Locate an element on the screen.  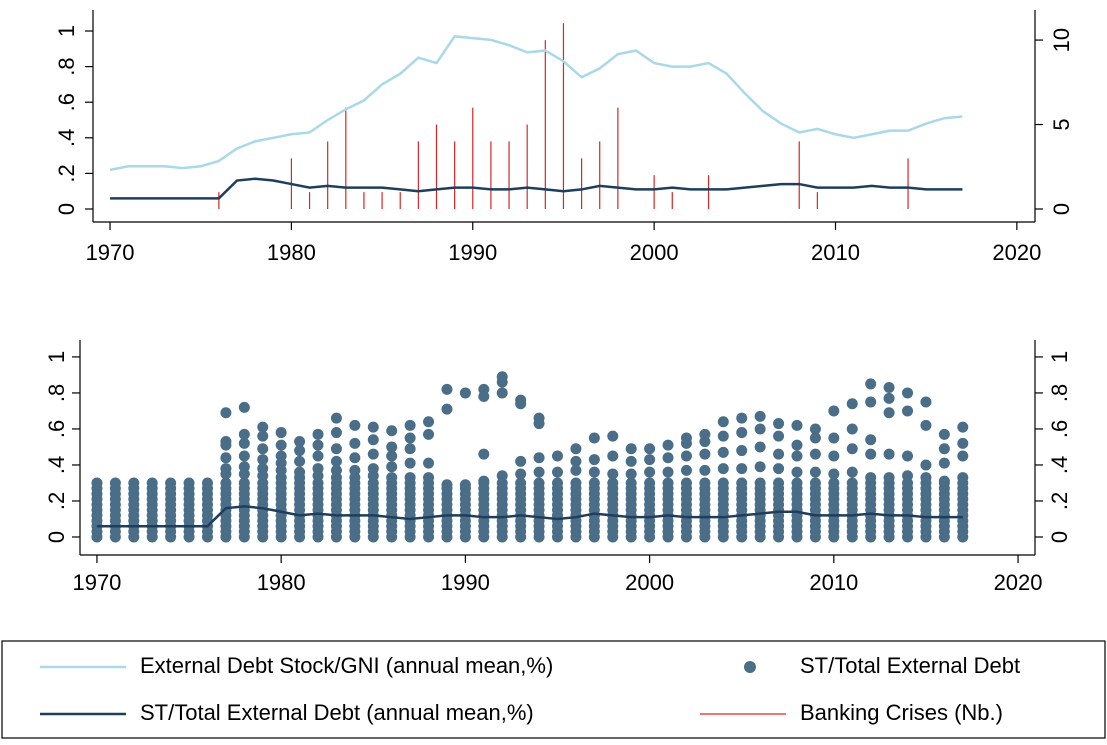
y2-tick-label: .6 is located at coordinates (1059, 429).